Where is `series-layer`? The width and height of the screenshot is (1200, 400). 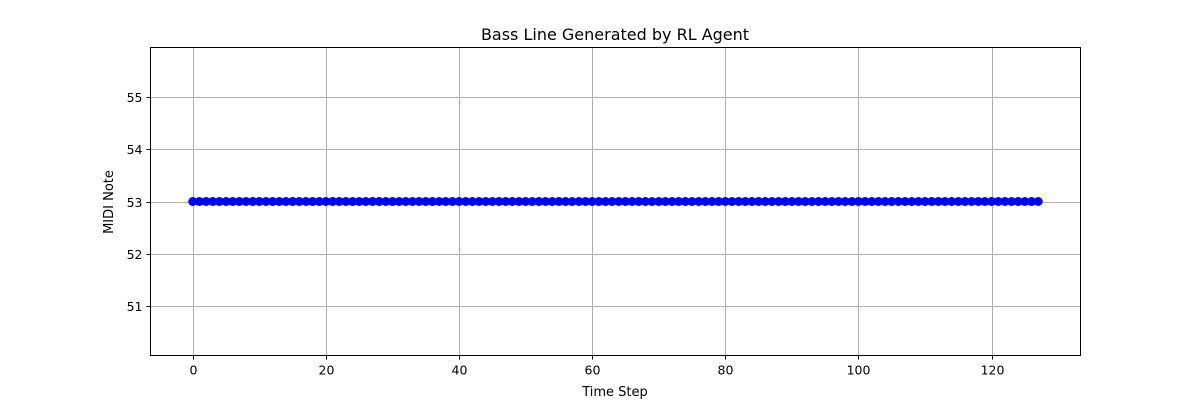 series-layer is located at coordinates (615, 201).